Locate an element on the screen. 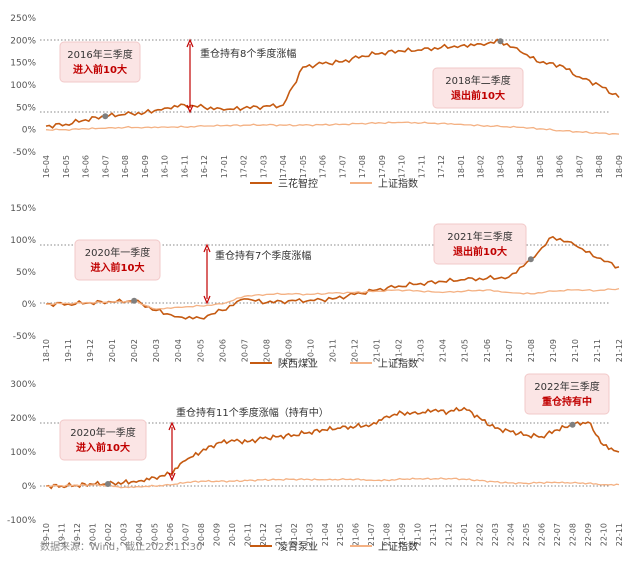  x-tick-label: 22-01 is located at coordinates (464, 534).